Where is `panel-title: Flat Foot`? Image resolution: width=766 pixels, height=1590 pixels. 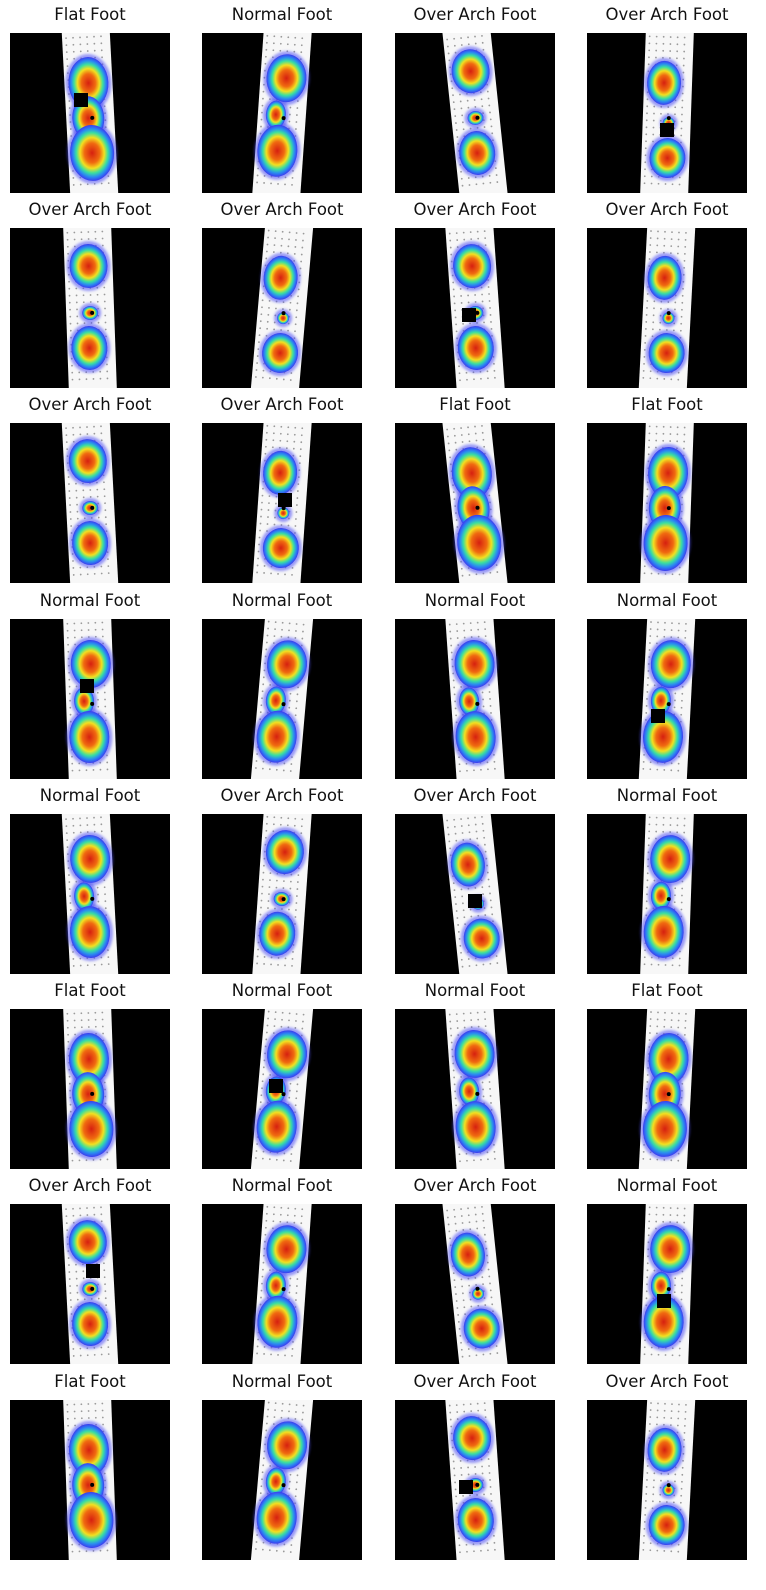
panel-title: Flat Foot is located at coordinates (90, 990).